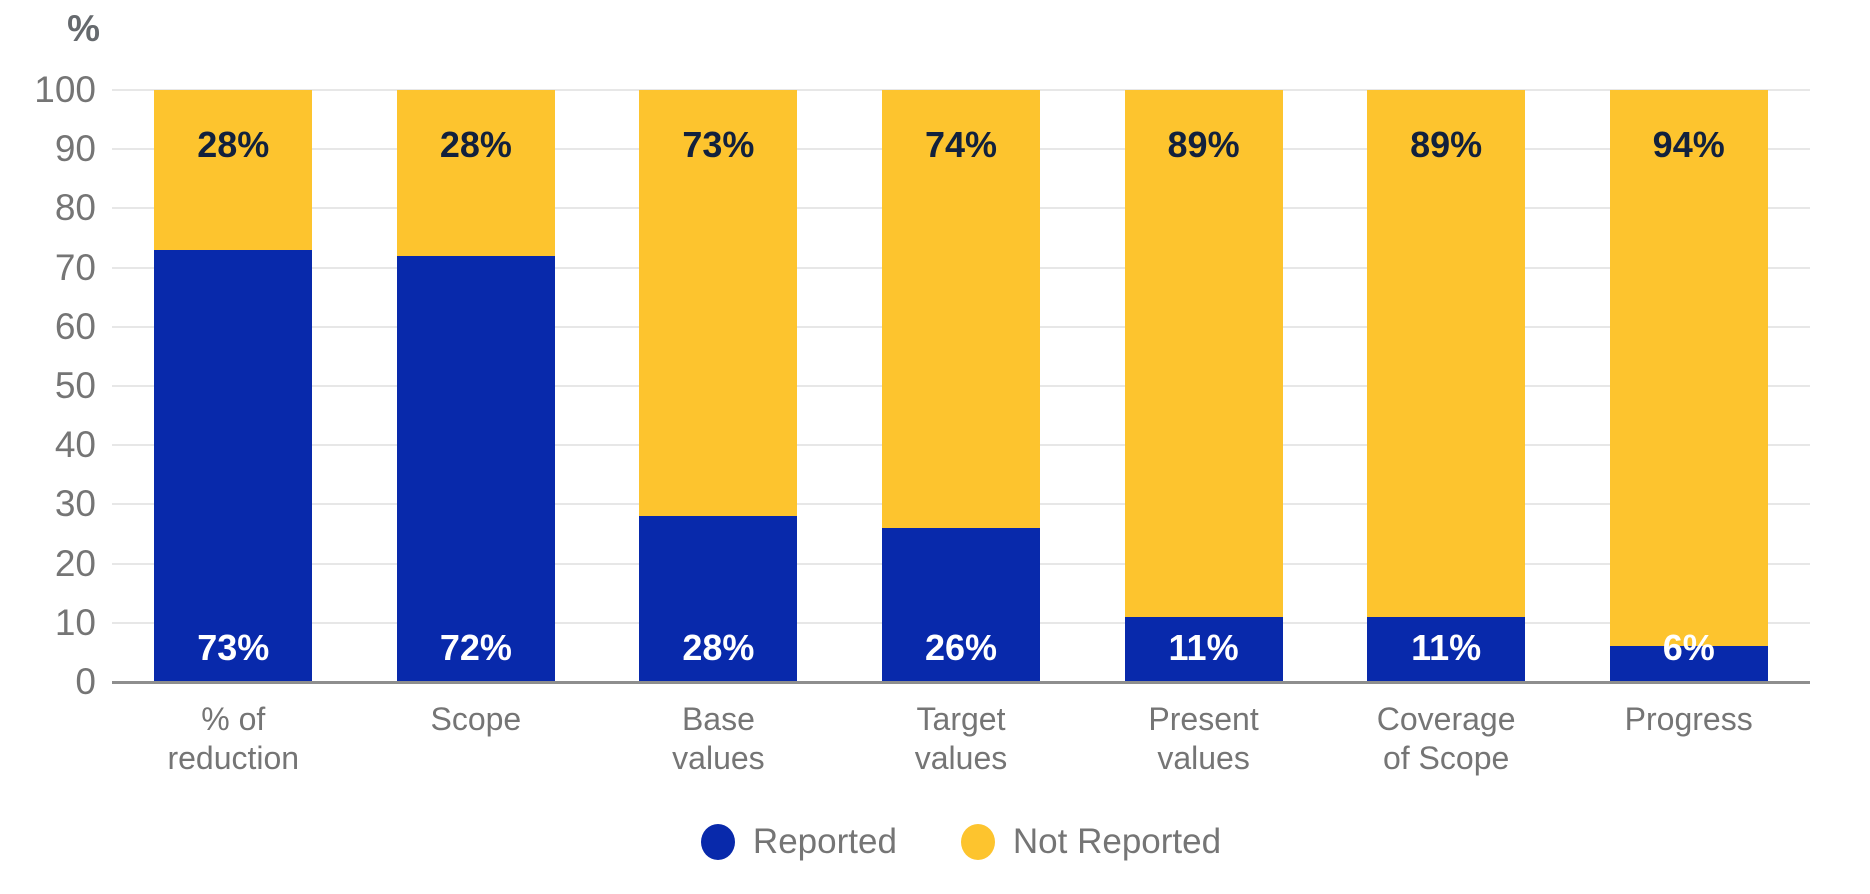  What do you see at coordinates (718, 144) in the screenshot?
I see `bar-value-label-not-reported: 73%` at bounding box center [718, 144].